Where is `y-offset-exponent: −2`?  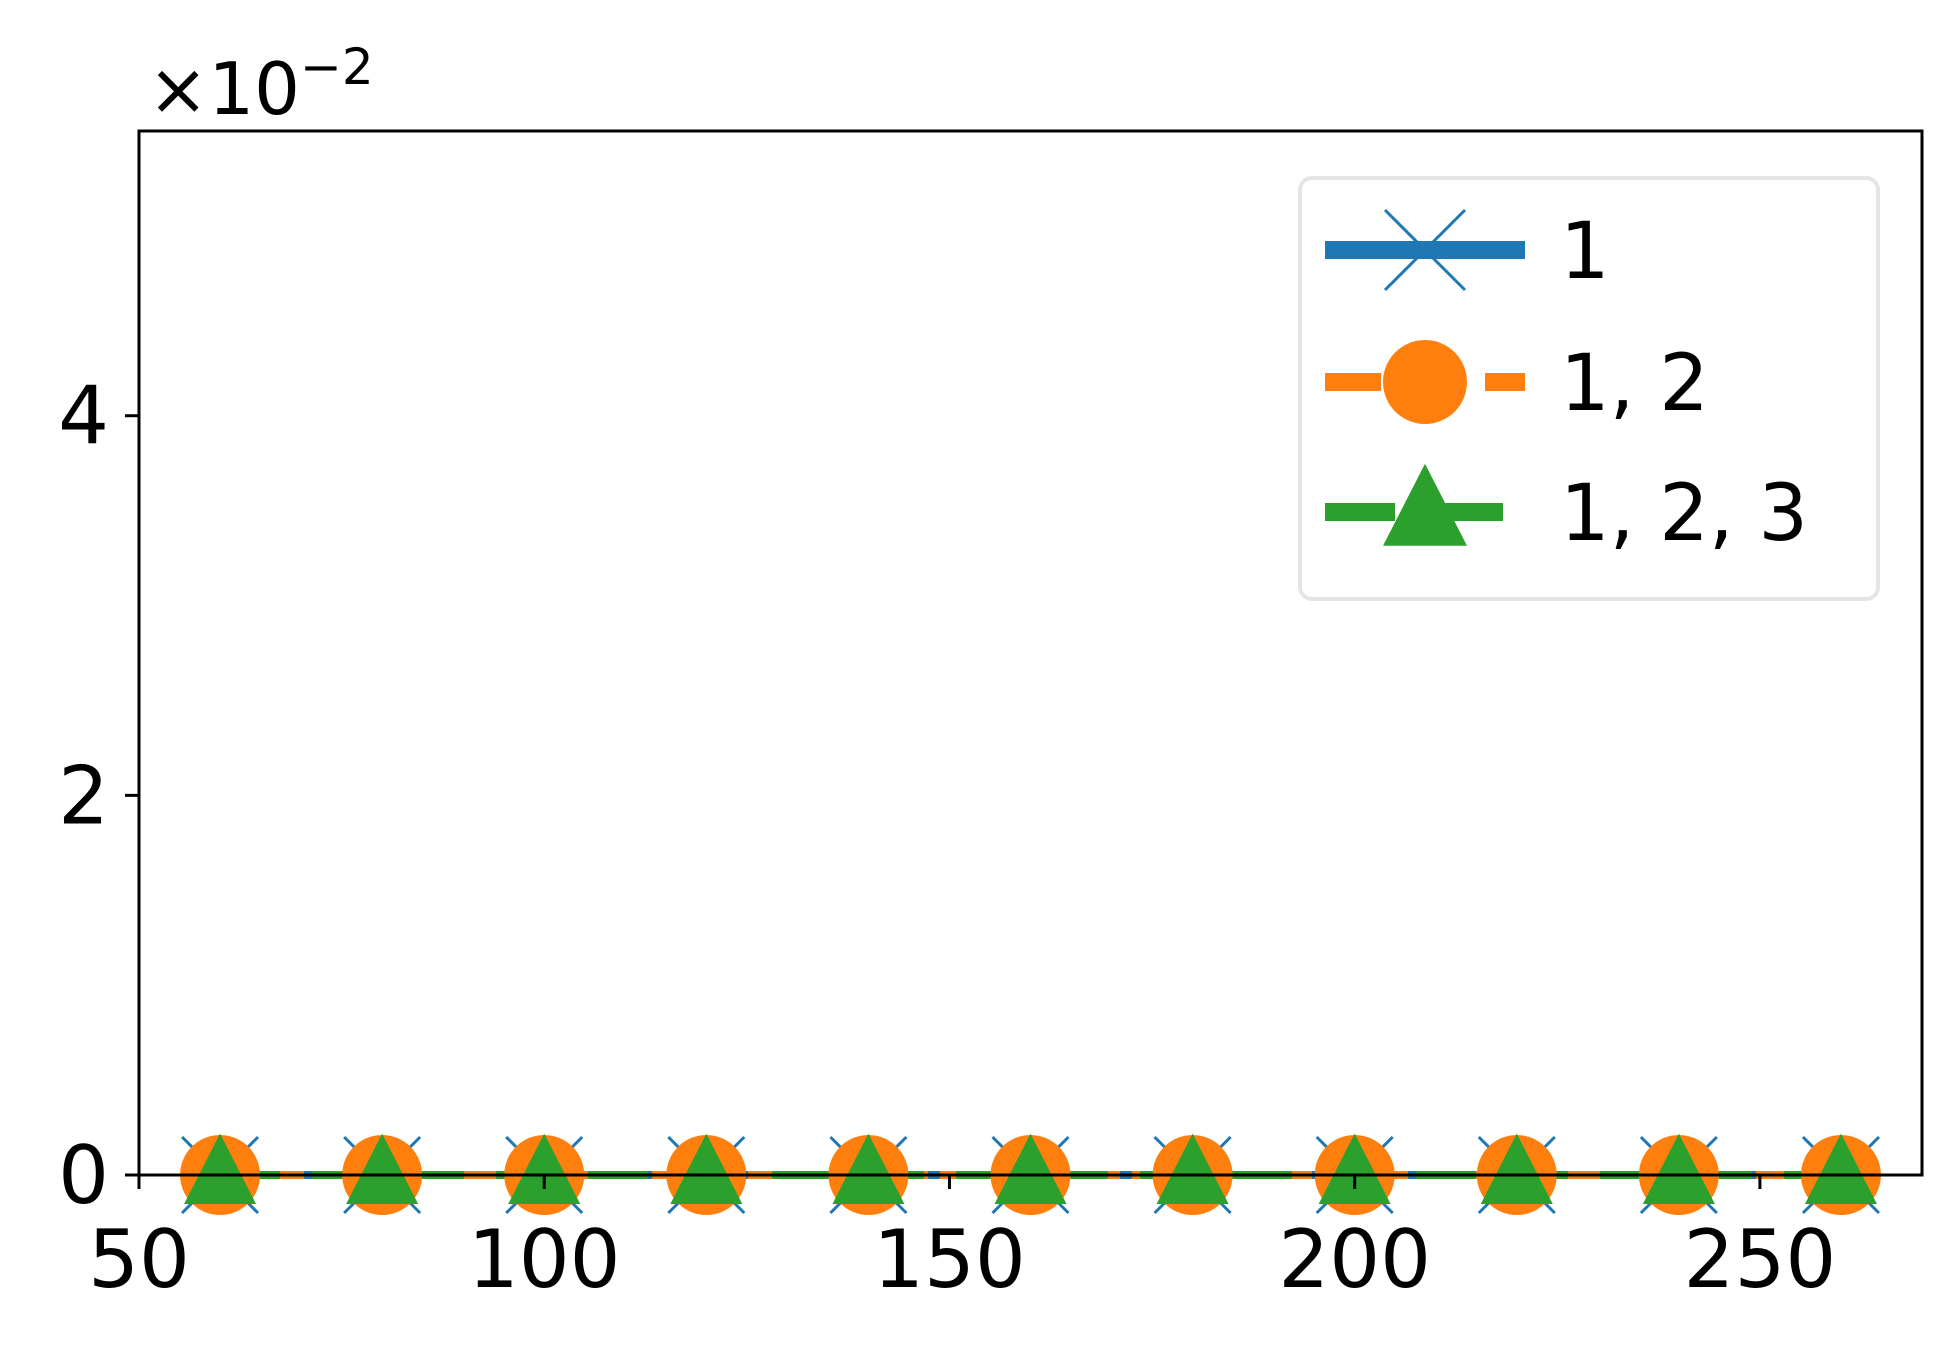
y-offset-exponent: −2 is located at coordinates (337, 67).